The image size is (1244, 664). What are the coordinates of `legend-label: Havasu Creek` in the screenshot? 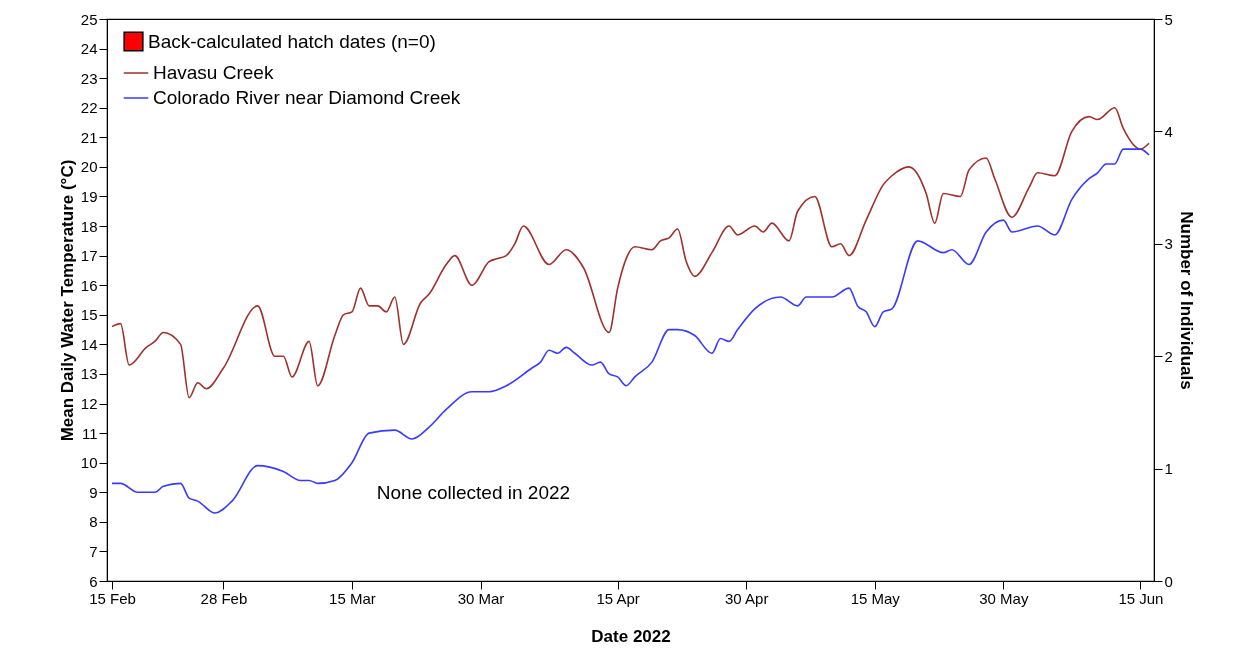 It's located at (213, 72).